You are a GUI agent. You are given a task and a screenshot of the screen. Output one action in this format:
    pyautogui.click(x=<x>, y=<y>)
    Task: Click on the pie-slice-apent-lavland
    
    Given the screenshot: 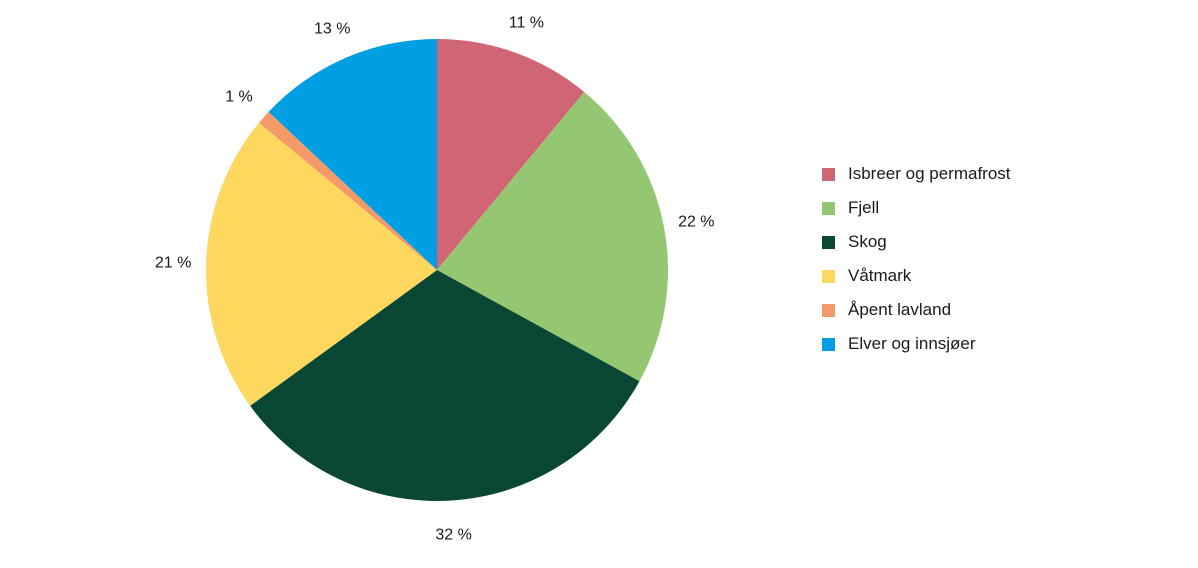 What is the action you would take?
    pyautogui.click(x=348, y=191)
    